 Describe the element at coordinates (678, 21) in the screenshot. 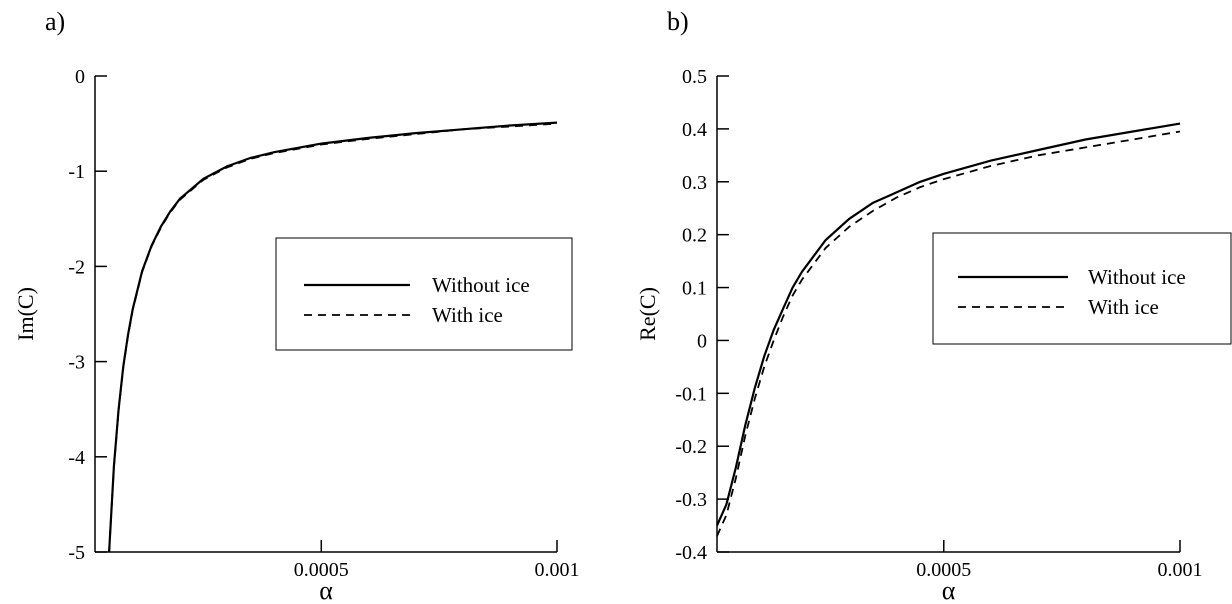

I see `panel-label-b: b)` at that location.